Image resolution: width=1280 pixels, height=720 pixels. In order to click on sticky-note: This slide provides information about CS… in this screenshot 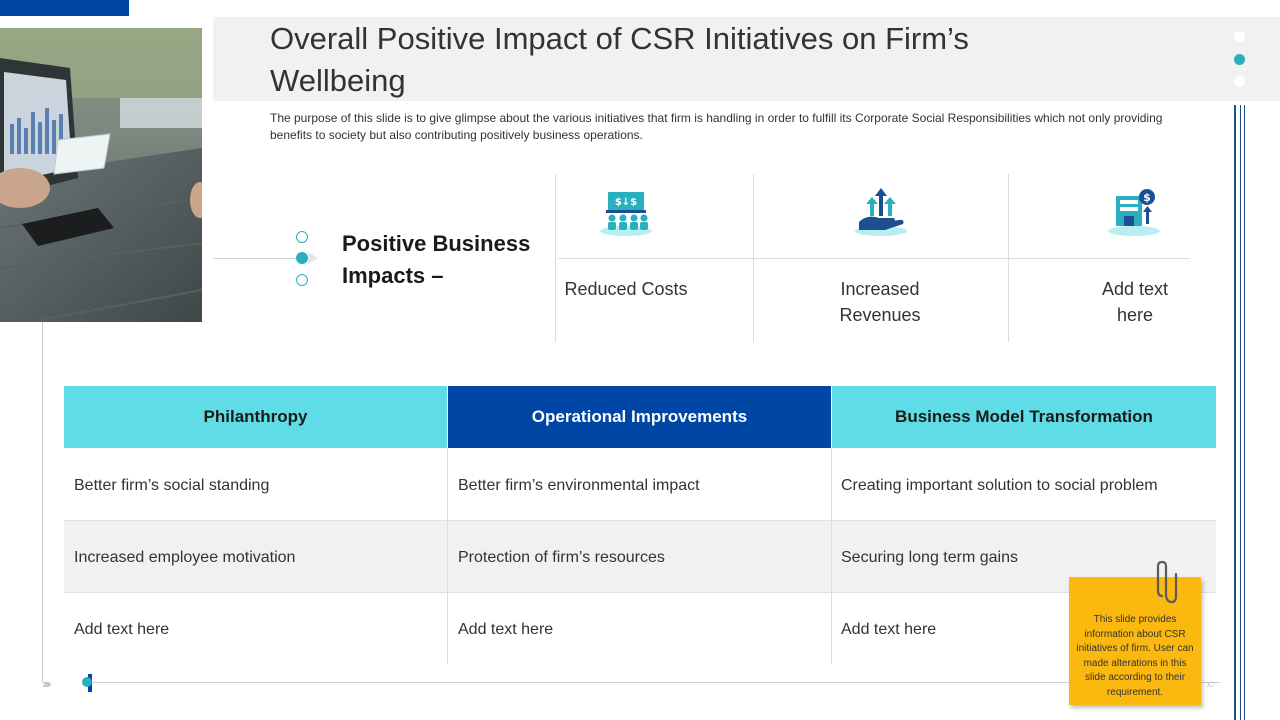, I will do `click(1135, 641)`.